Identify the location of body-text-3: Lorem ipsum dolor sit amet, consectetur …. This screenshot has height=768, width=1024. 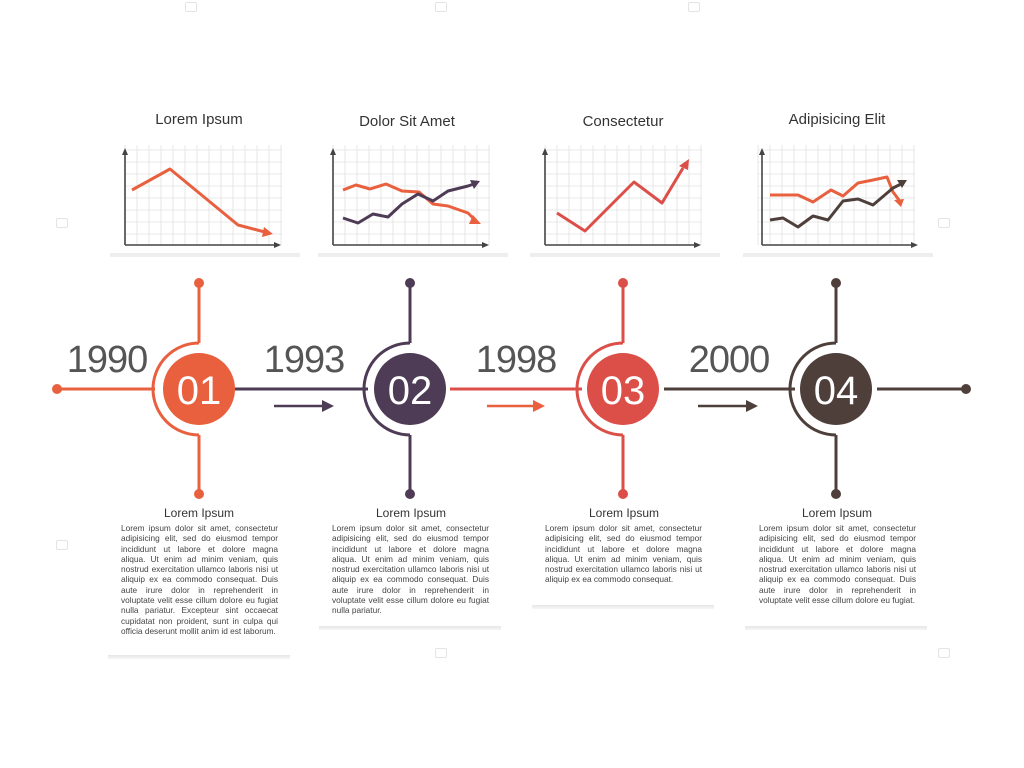
(623, 554).